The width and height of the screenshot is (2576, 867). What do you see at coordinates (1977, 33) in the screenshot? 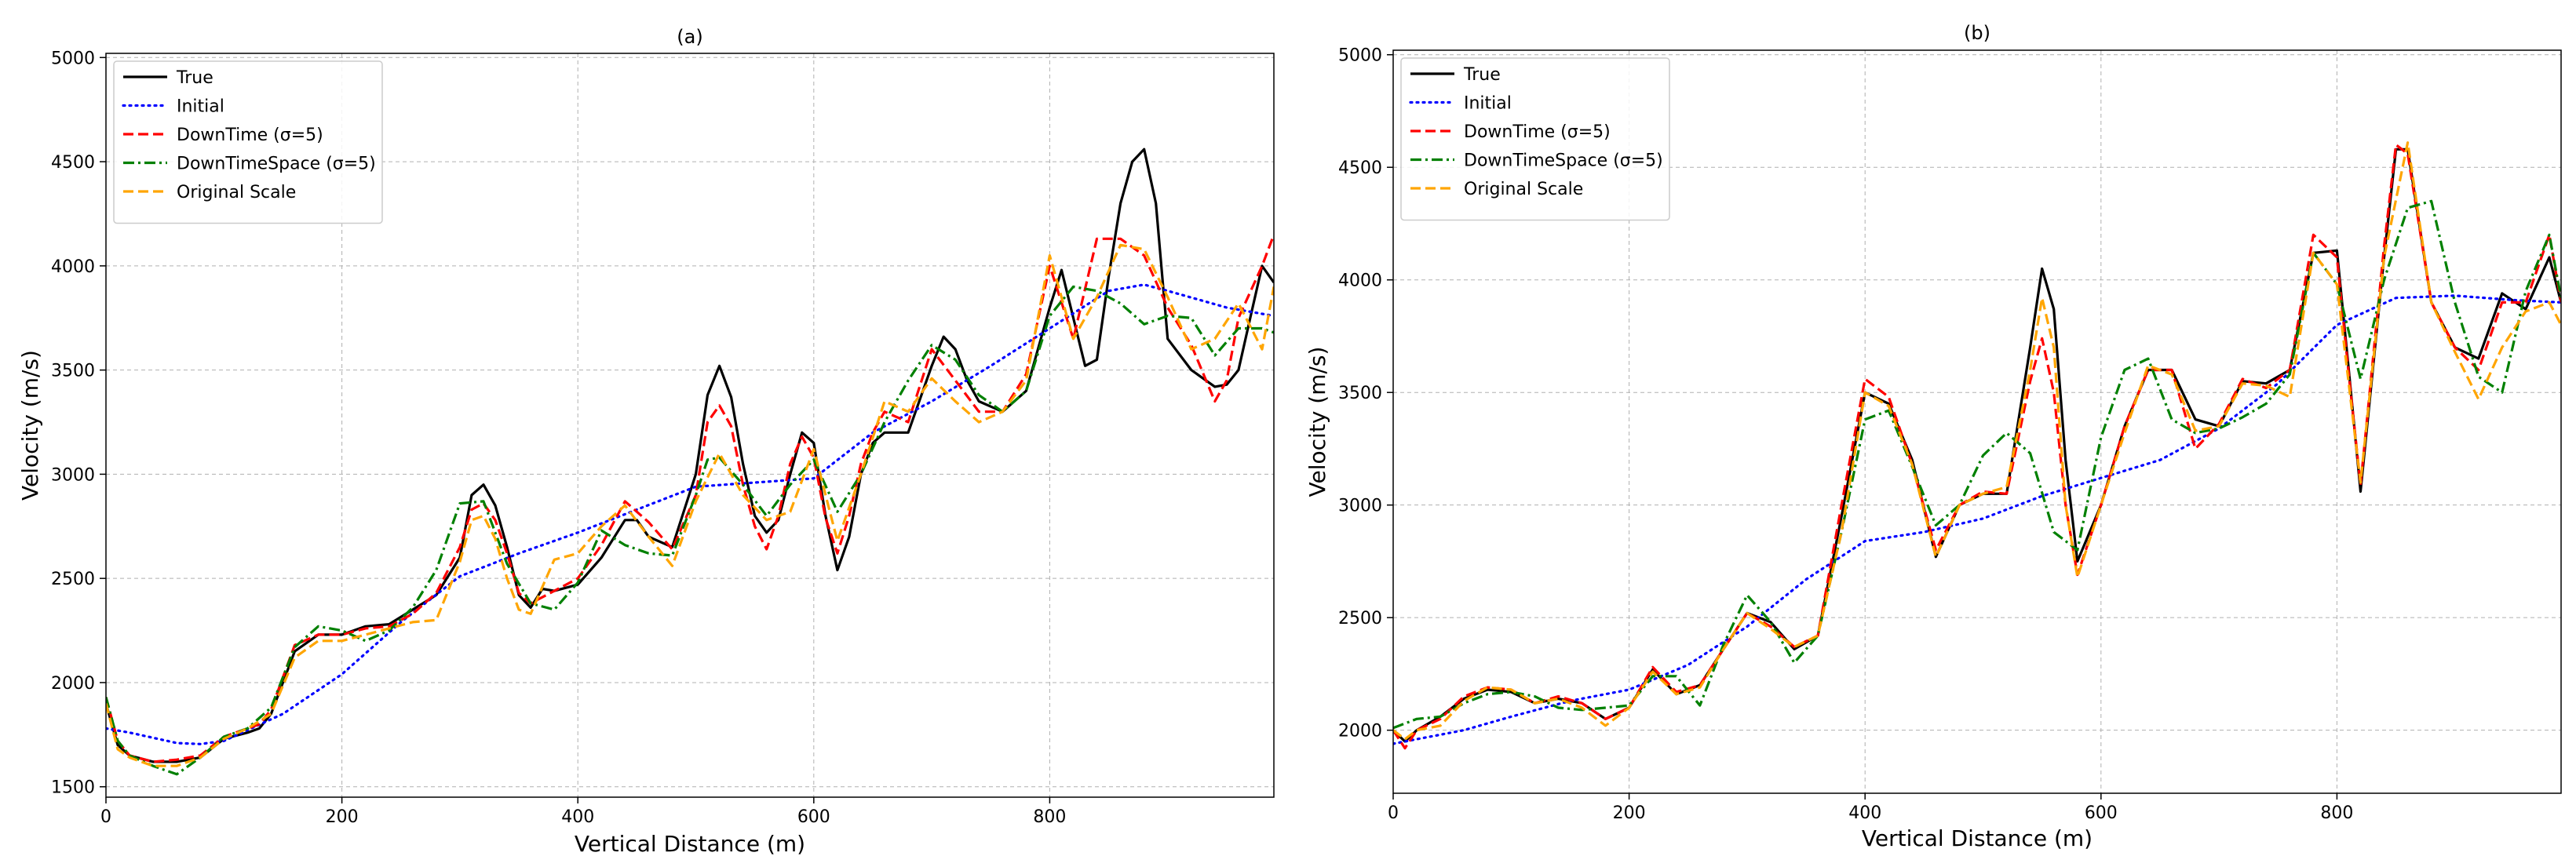
I see `panel-title: (b)` at bounding box center [1977, 33].